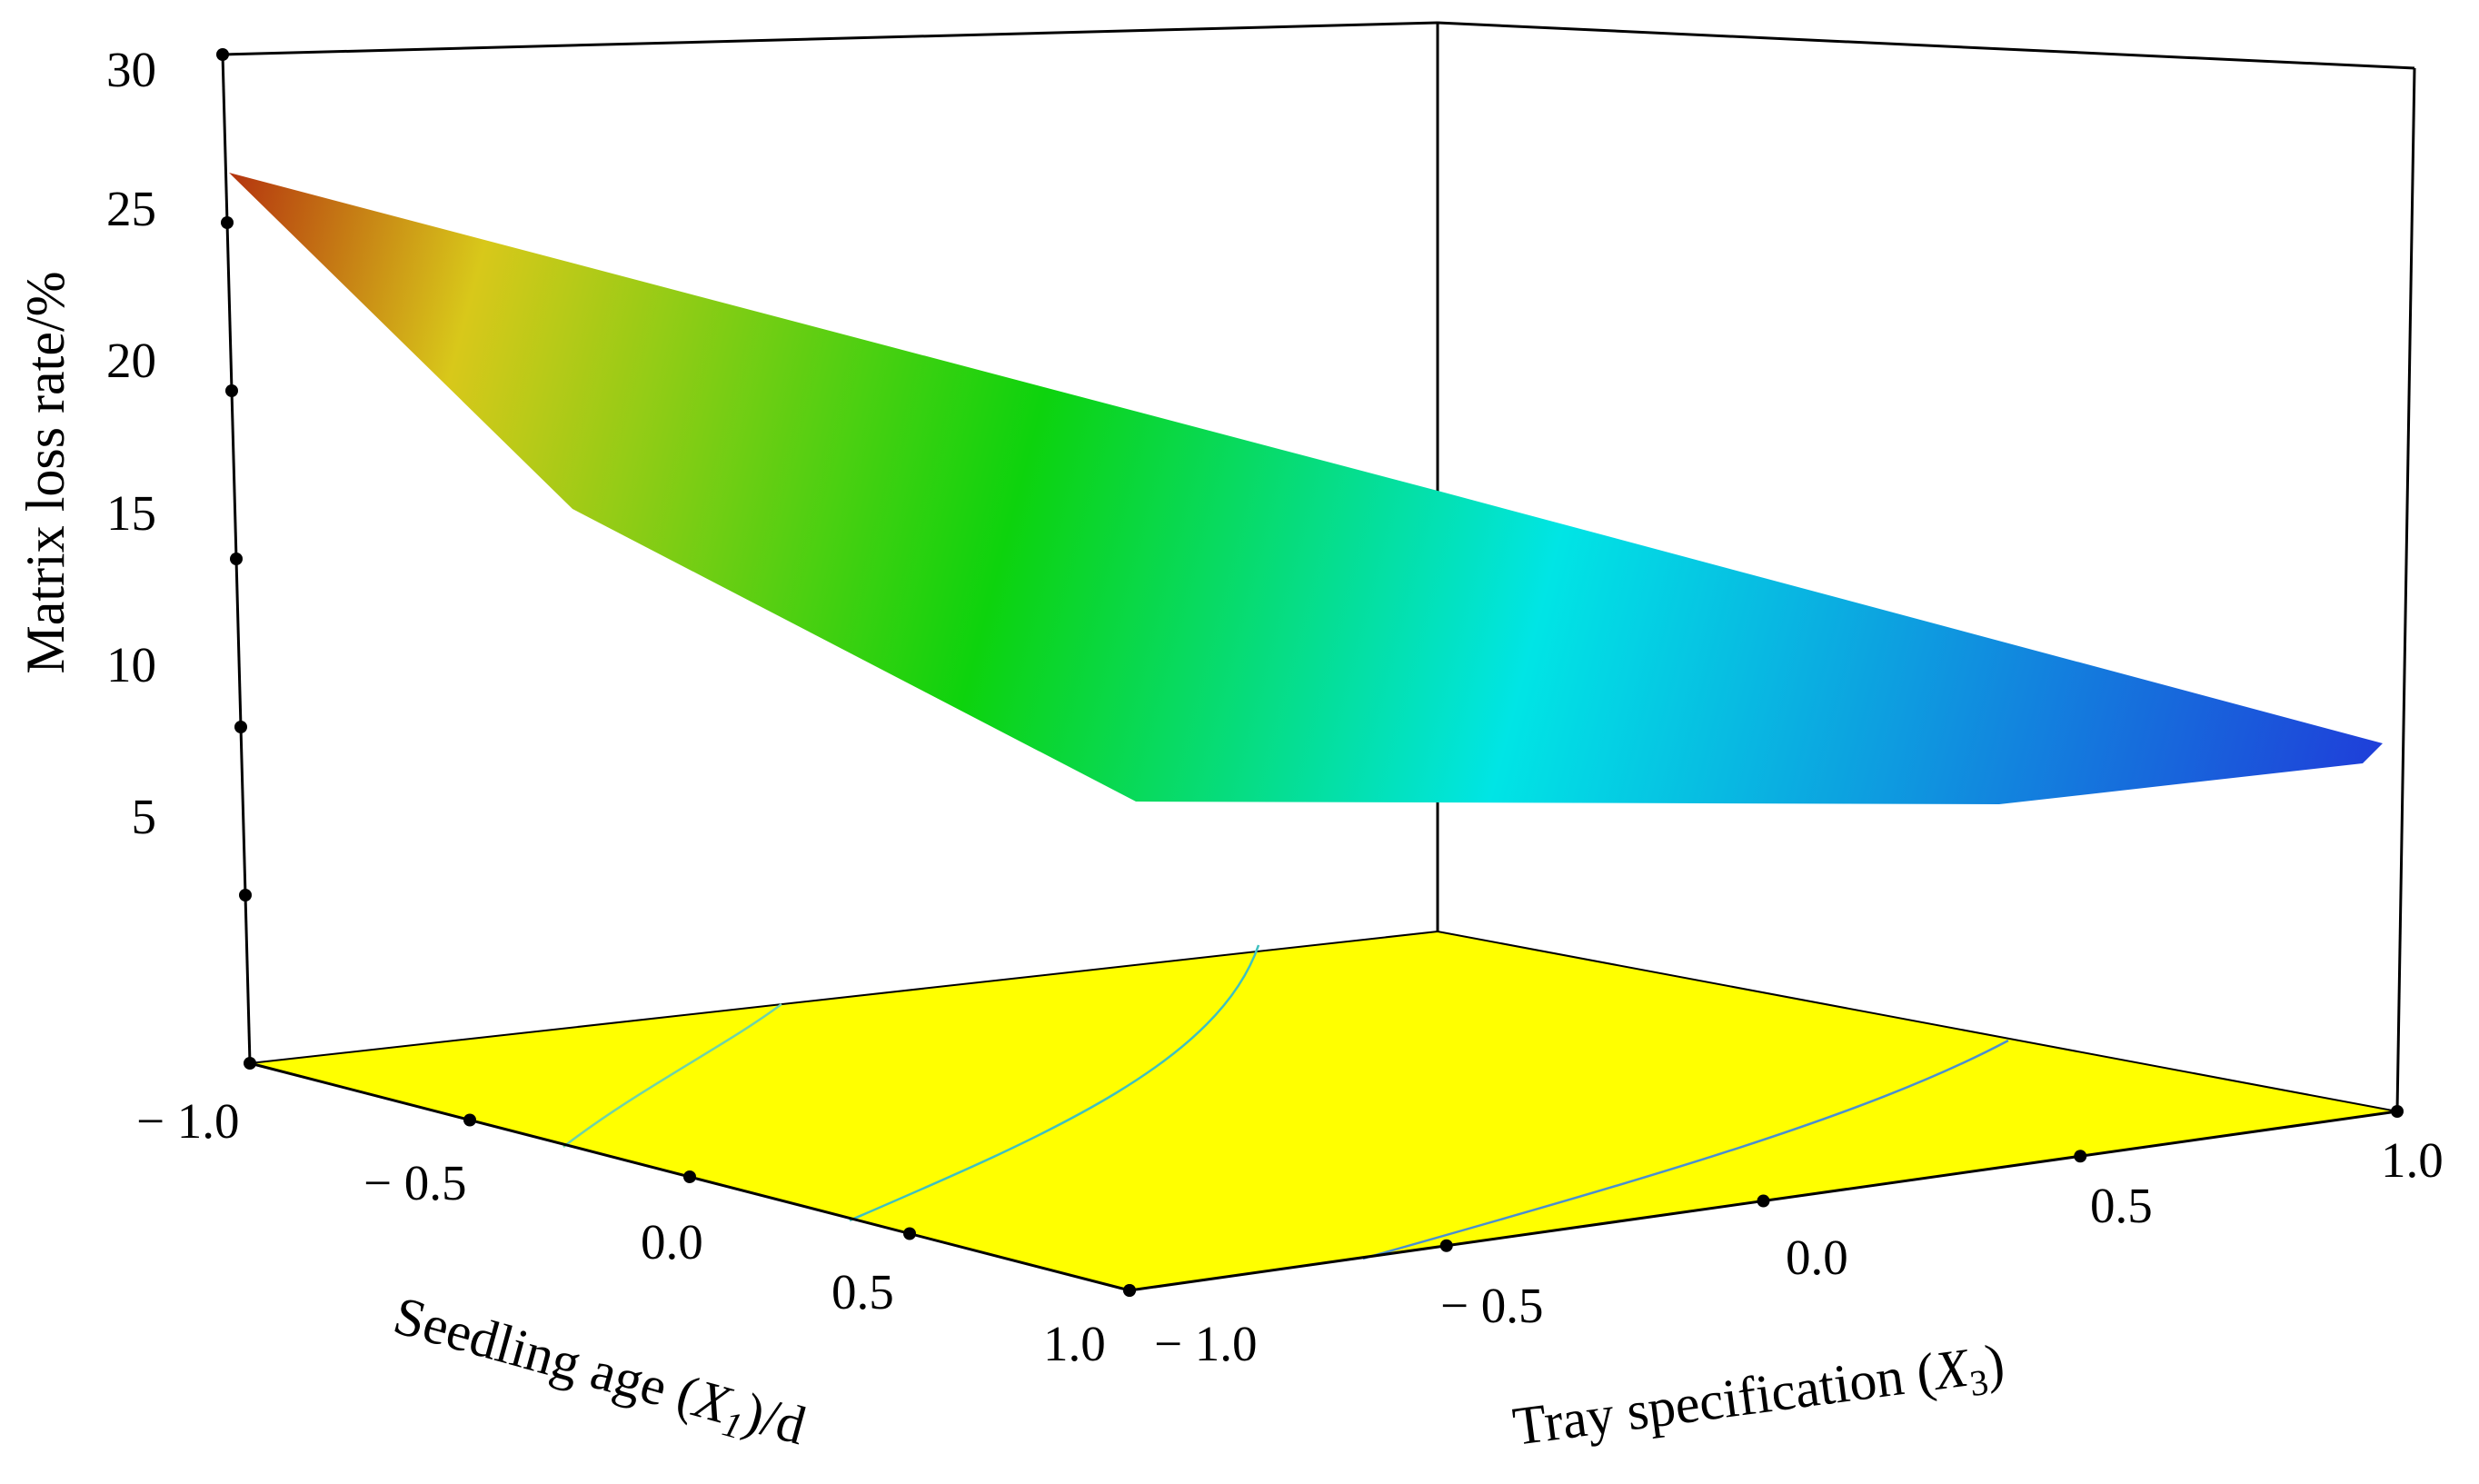 The height and width of the screenshot is (1484, 2479). Describe the element at coordinates (1492, 1305) in the screenshot. I see `y-tick-label: − 0.5` at that location.